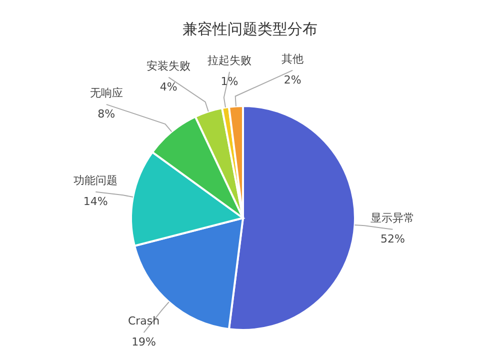  Describe the element at coordinates (230, 60) in the screenshot. I see `slice-label: 拉起失败` at that location.